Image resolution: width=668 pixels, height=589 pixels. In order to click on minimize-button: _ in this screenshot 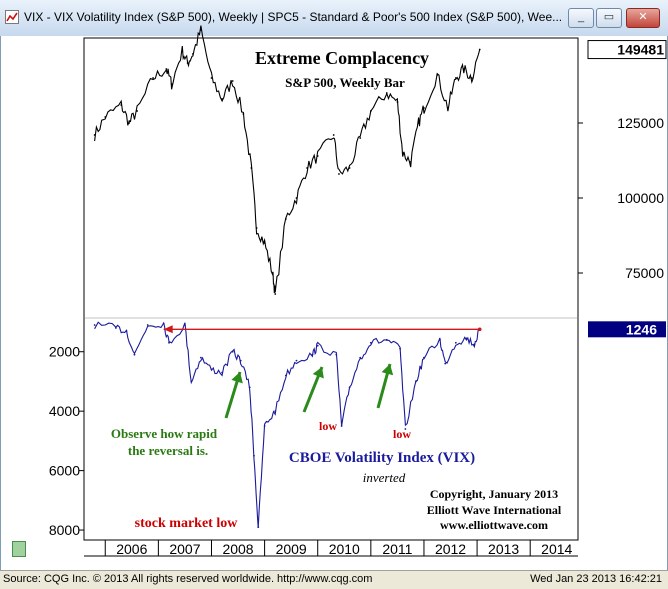, I will do `click(581, 18)`.